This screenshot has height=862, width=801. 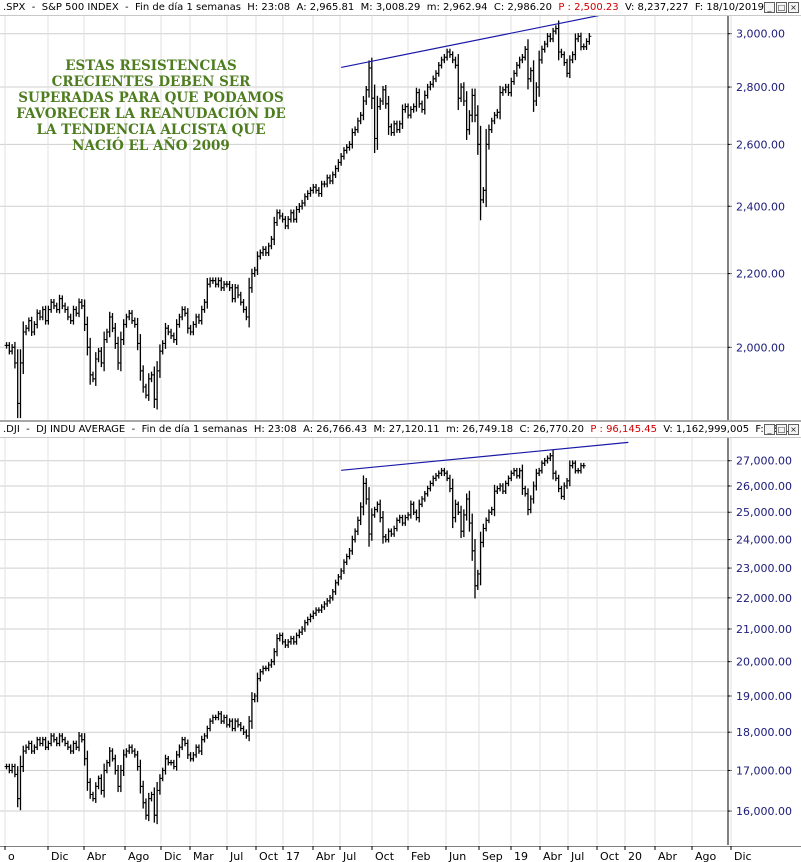 I want to click on dji-y-tick-label: 20,000.00, so click(x=764, y=662).